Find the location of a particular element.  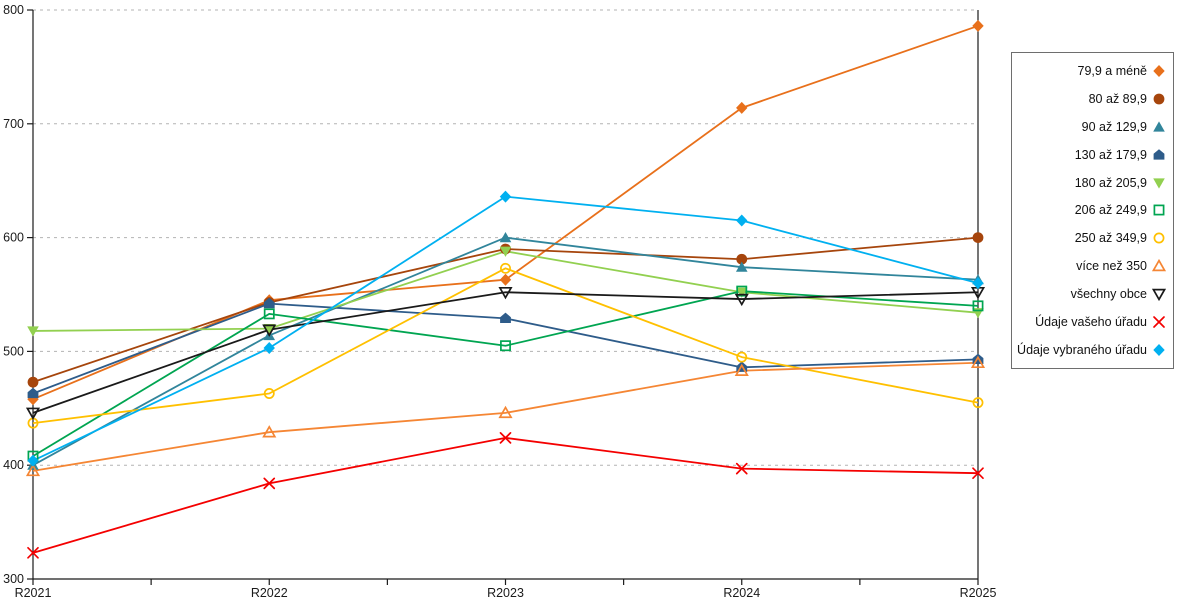

legend-item: všechny obce is located at coordinates (1092, 294).